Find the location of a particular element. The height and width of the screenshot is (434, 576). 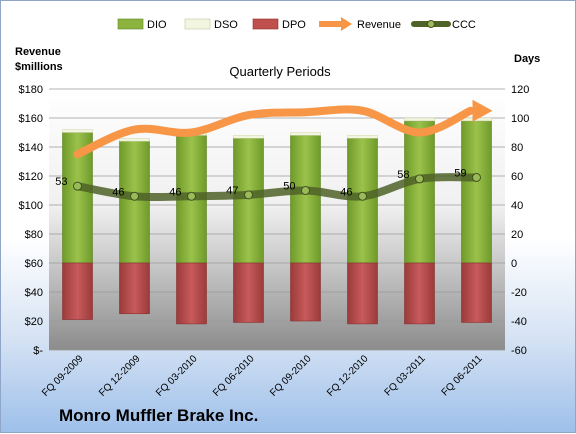

legend-label: CCC is located at coordinates (464, 25).